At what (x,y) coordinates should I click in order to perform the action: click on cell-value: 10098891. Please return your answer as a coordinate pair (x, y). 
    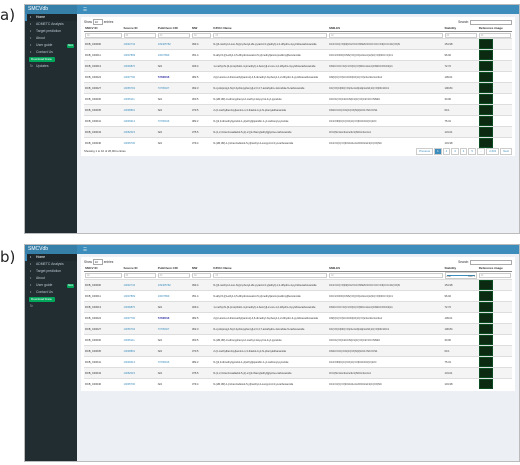
    Looking at the image, I should click on (129, 110).